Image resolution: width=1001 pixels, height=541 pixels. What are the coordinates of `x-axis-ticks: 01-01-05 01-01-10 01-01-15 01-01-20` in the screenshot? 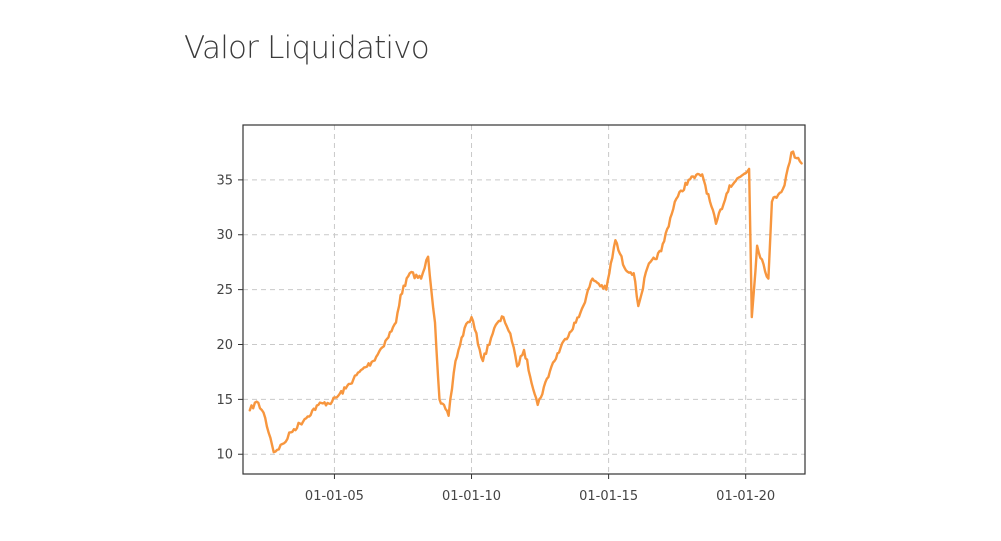 It's located at (540, 489).